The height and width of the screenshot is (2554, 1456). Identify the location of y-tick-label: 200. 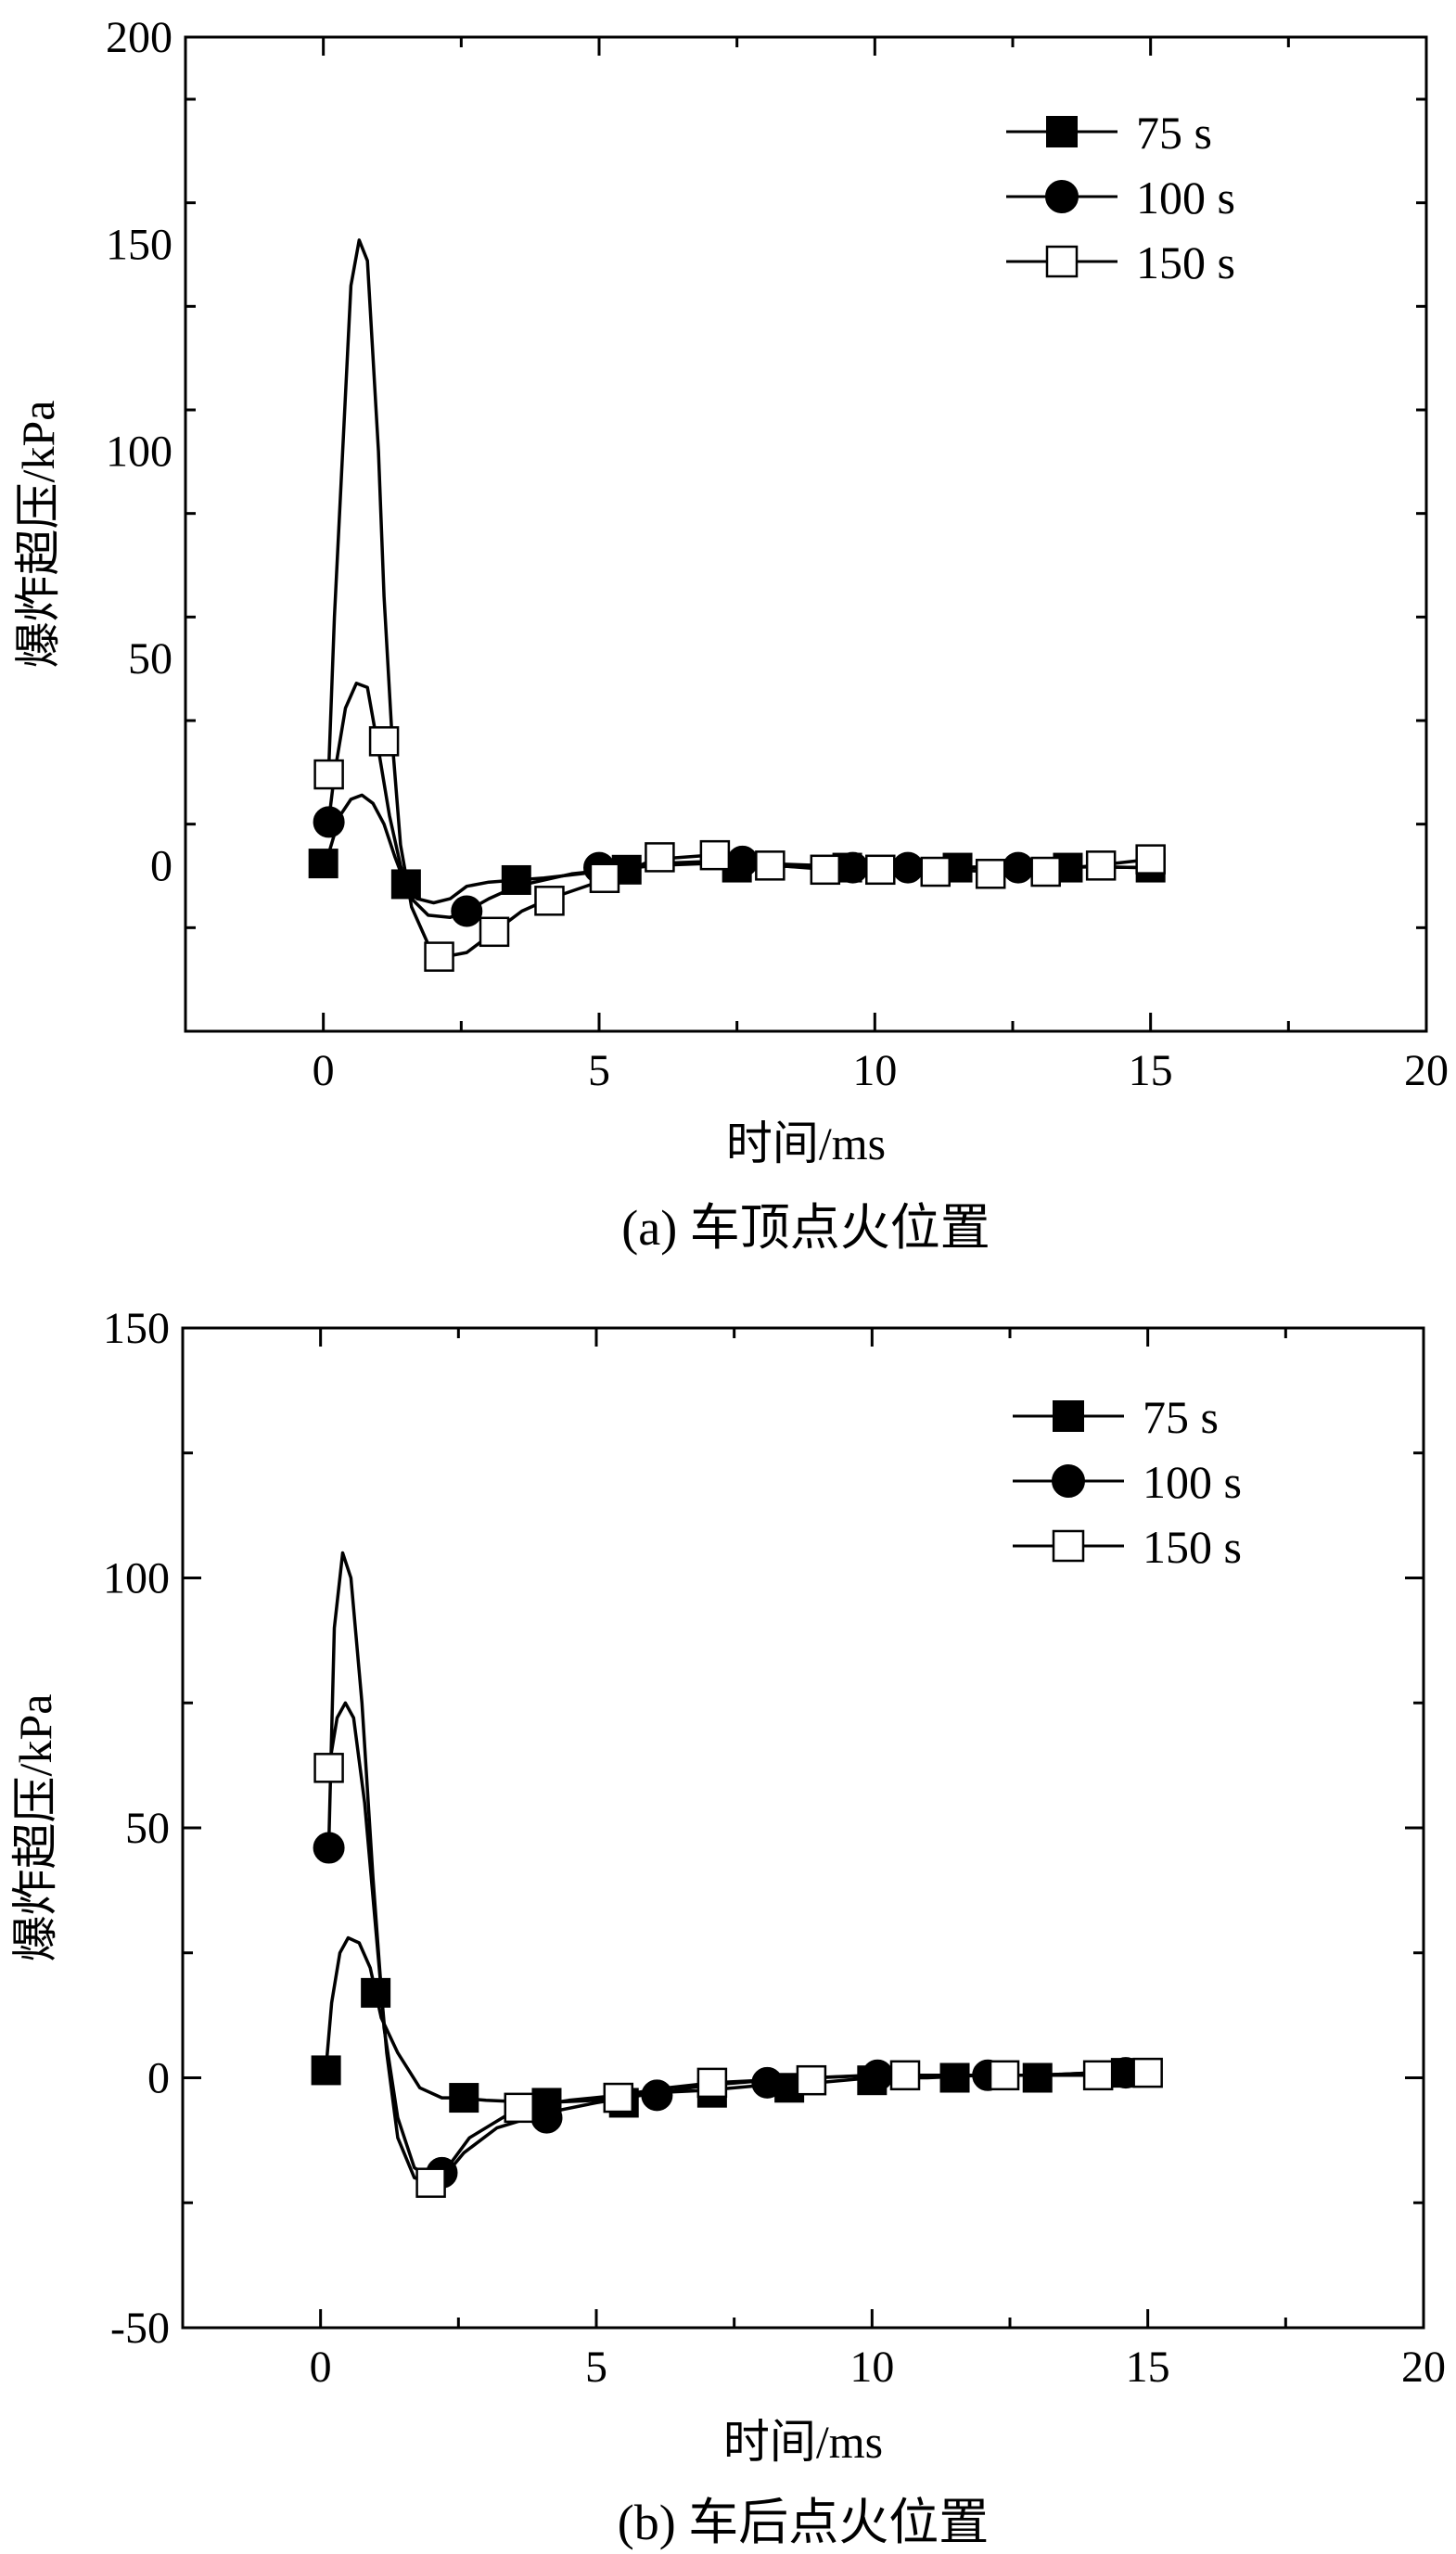
(139, 37).